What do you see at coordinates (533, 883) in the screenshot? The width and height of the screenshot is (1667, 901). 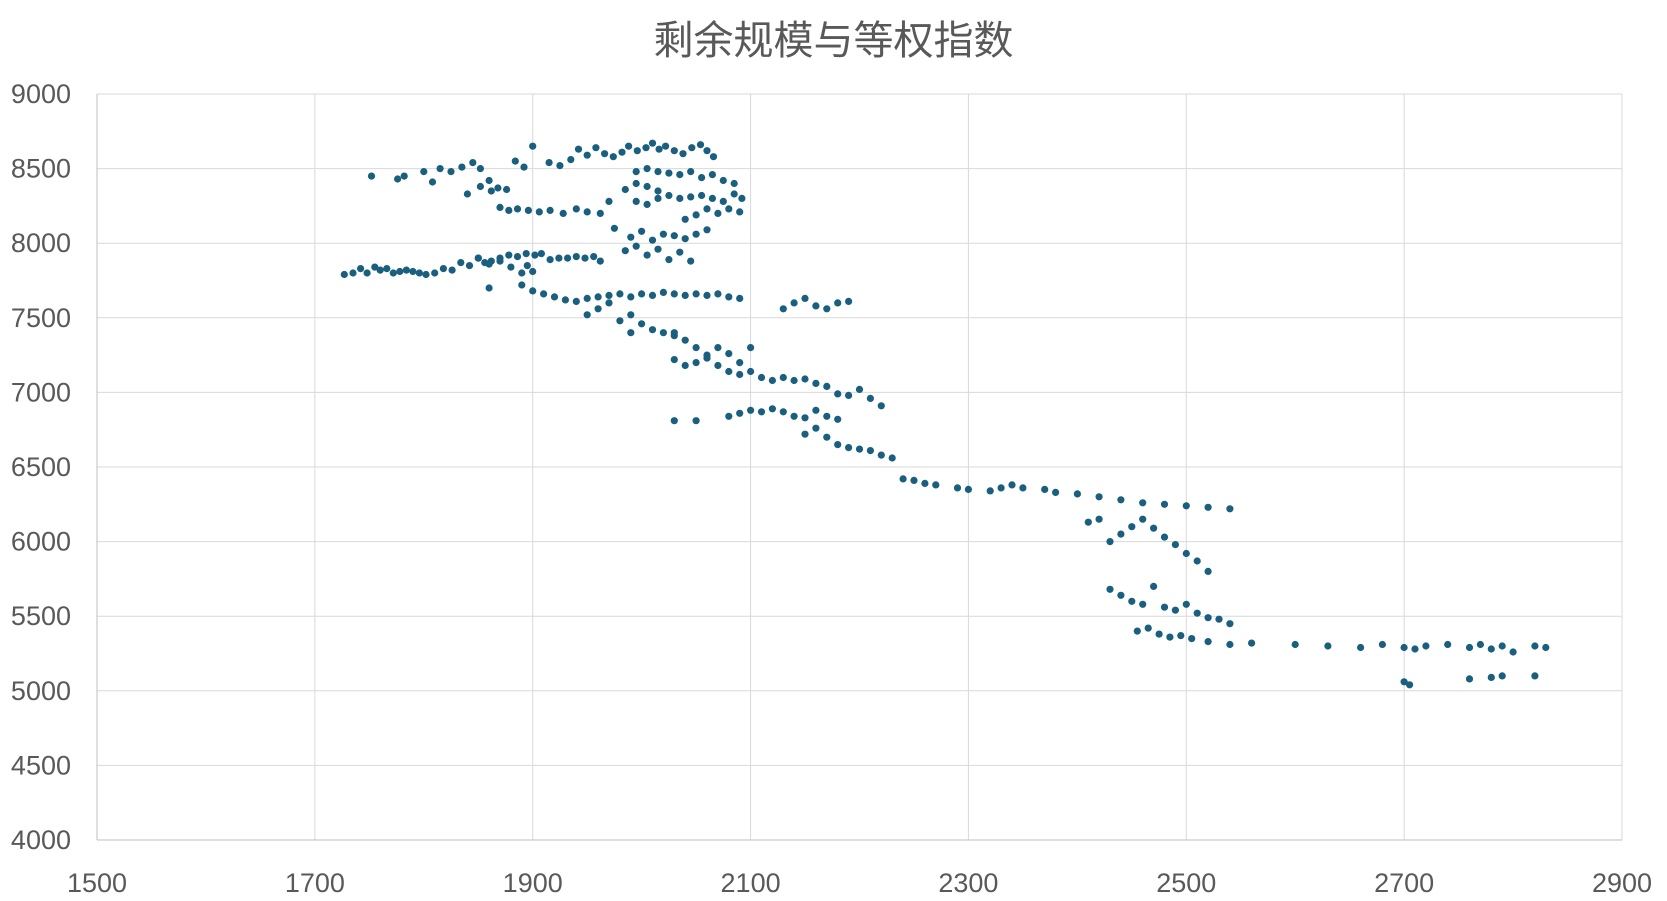 I see `x-tick-label: 1900` at bounding box center [533, 883].